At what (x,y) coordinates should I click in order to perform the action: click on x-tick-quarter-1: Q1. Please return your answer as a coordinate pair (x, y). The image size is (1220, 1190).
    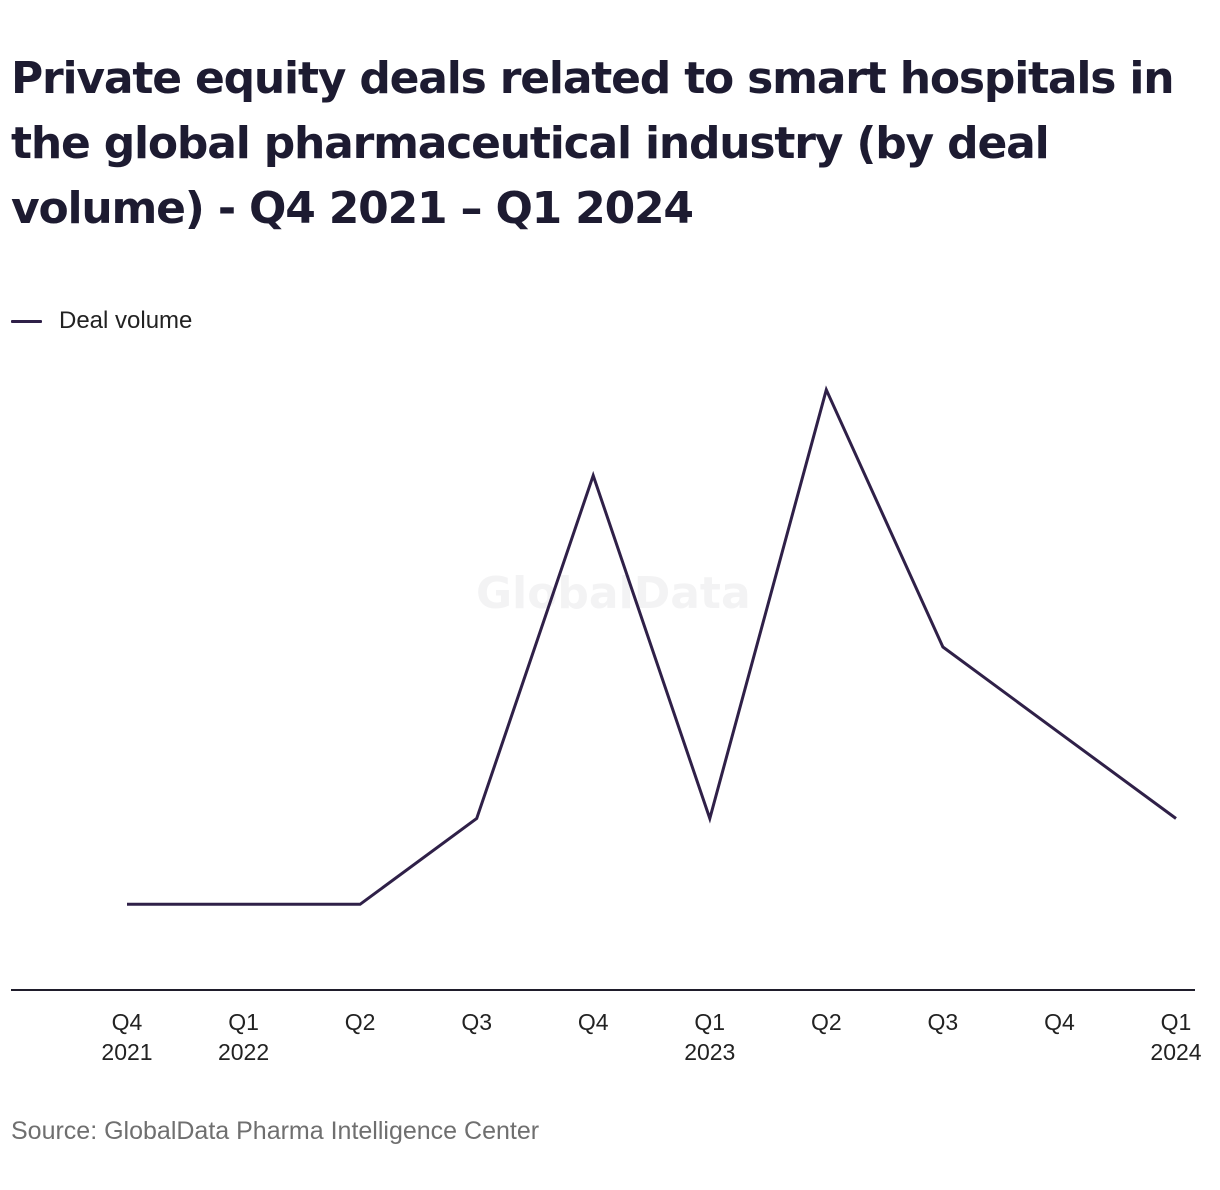
    Looking at the image, I should click on (243, 1022).